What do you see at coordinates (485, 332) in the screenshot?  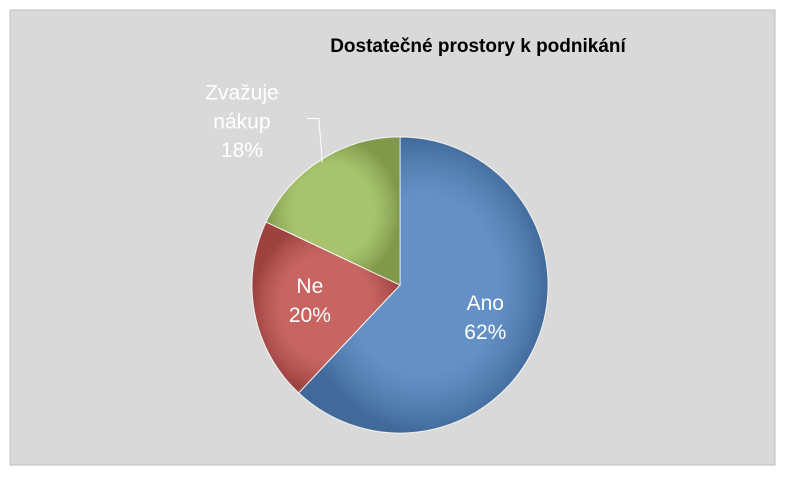 I see `value-label: 62%` at bounding box center [485, 332].